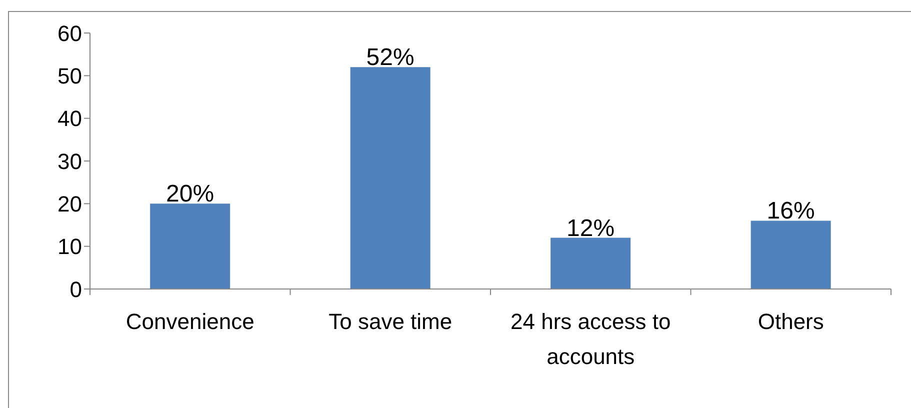 The width and height of the screenshot is (911, 408). What do you see at coordinates (590, 228) in the screenshot?
I see `data-label: 12%` at bounding box center [590, 228].